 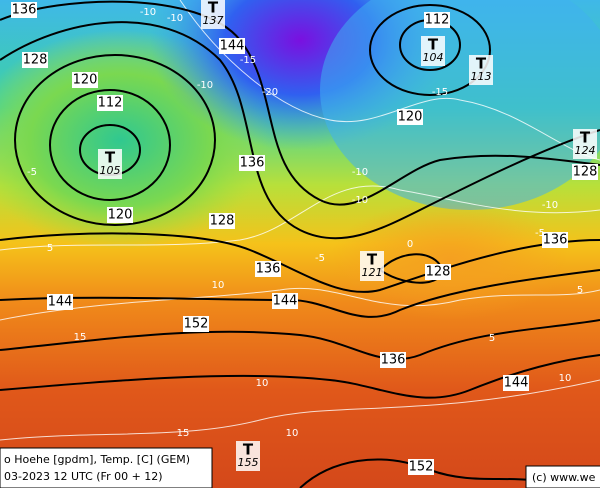 What do you see at coordinates (270, 92) in the screenshot?
I see `temperature-label: -20` at bounding box center [270, 92].